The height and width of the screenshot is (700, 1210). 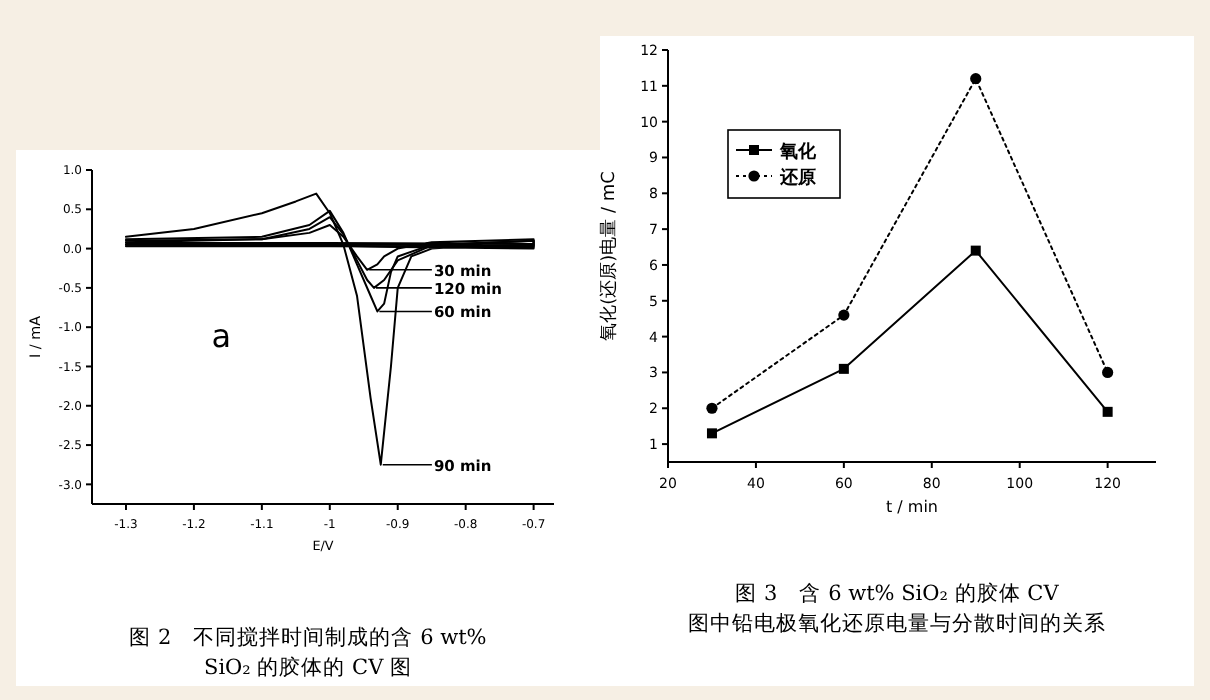 I want to click on annotation: a, so click(x=221, y=336).